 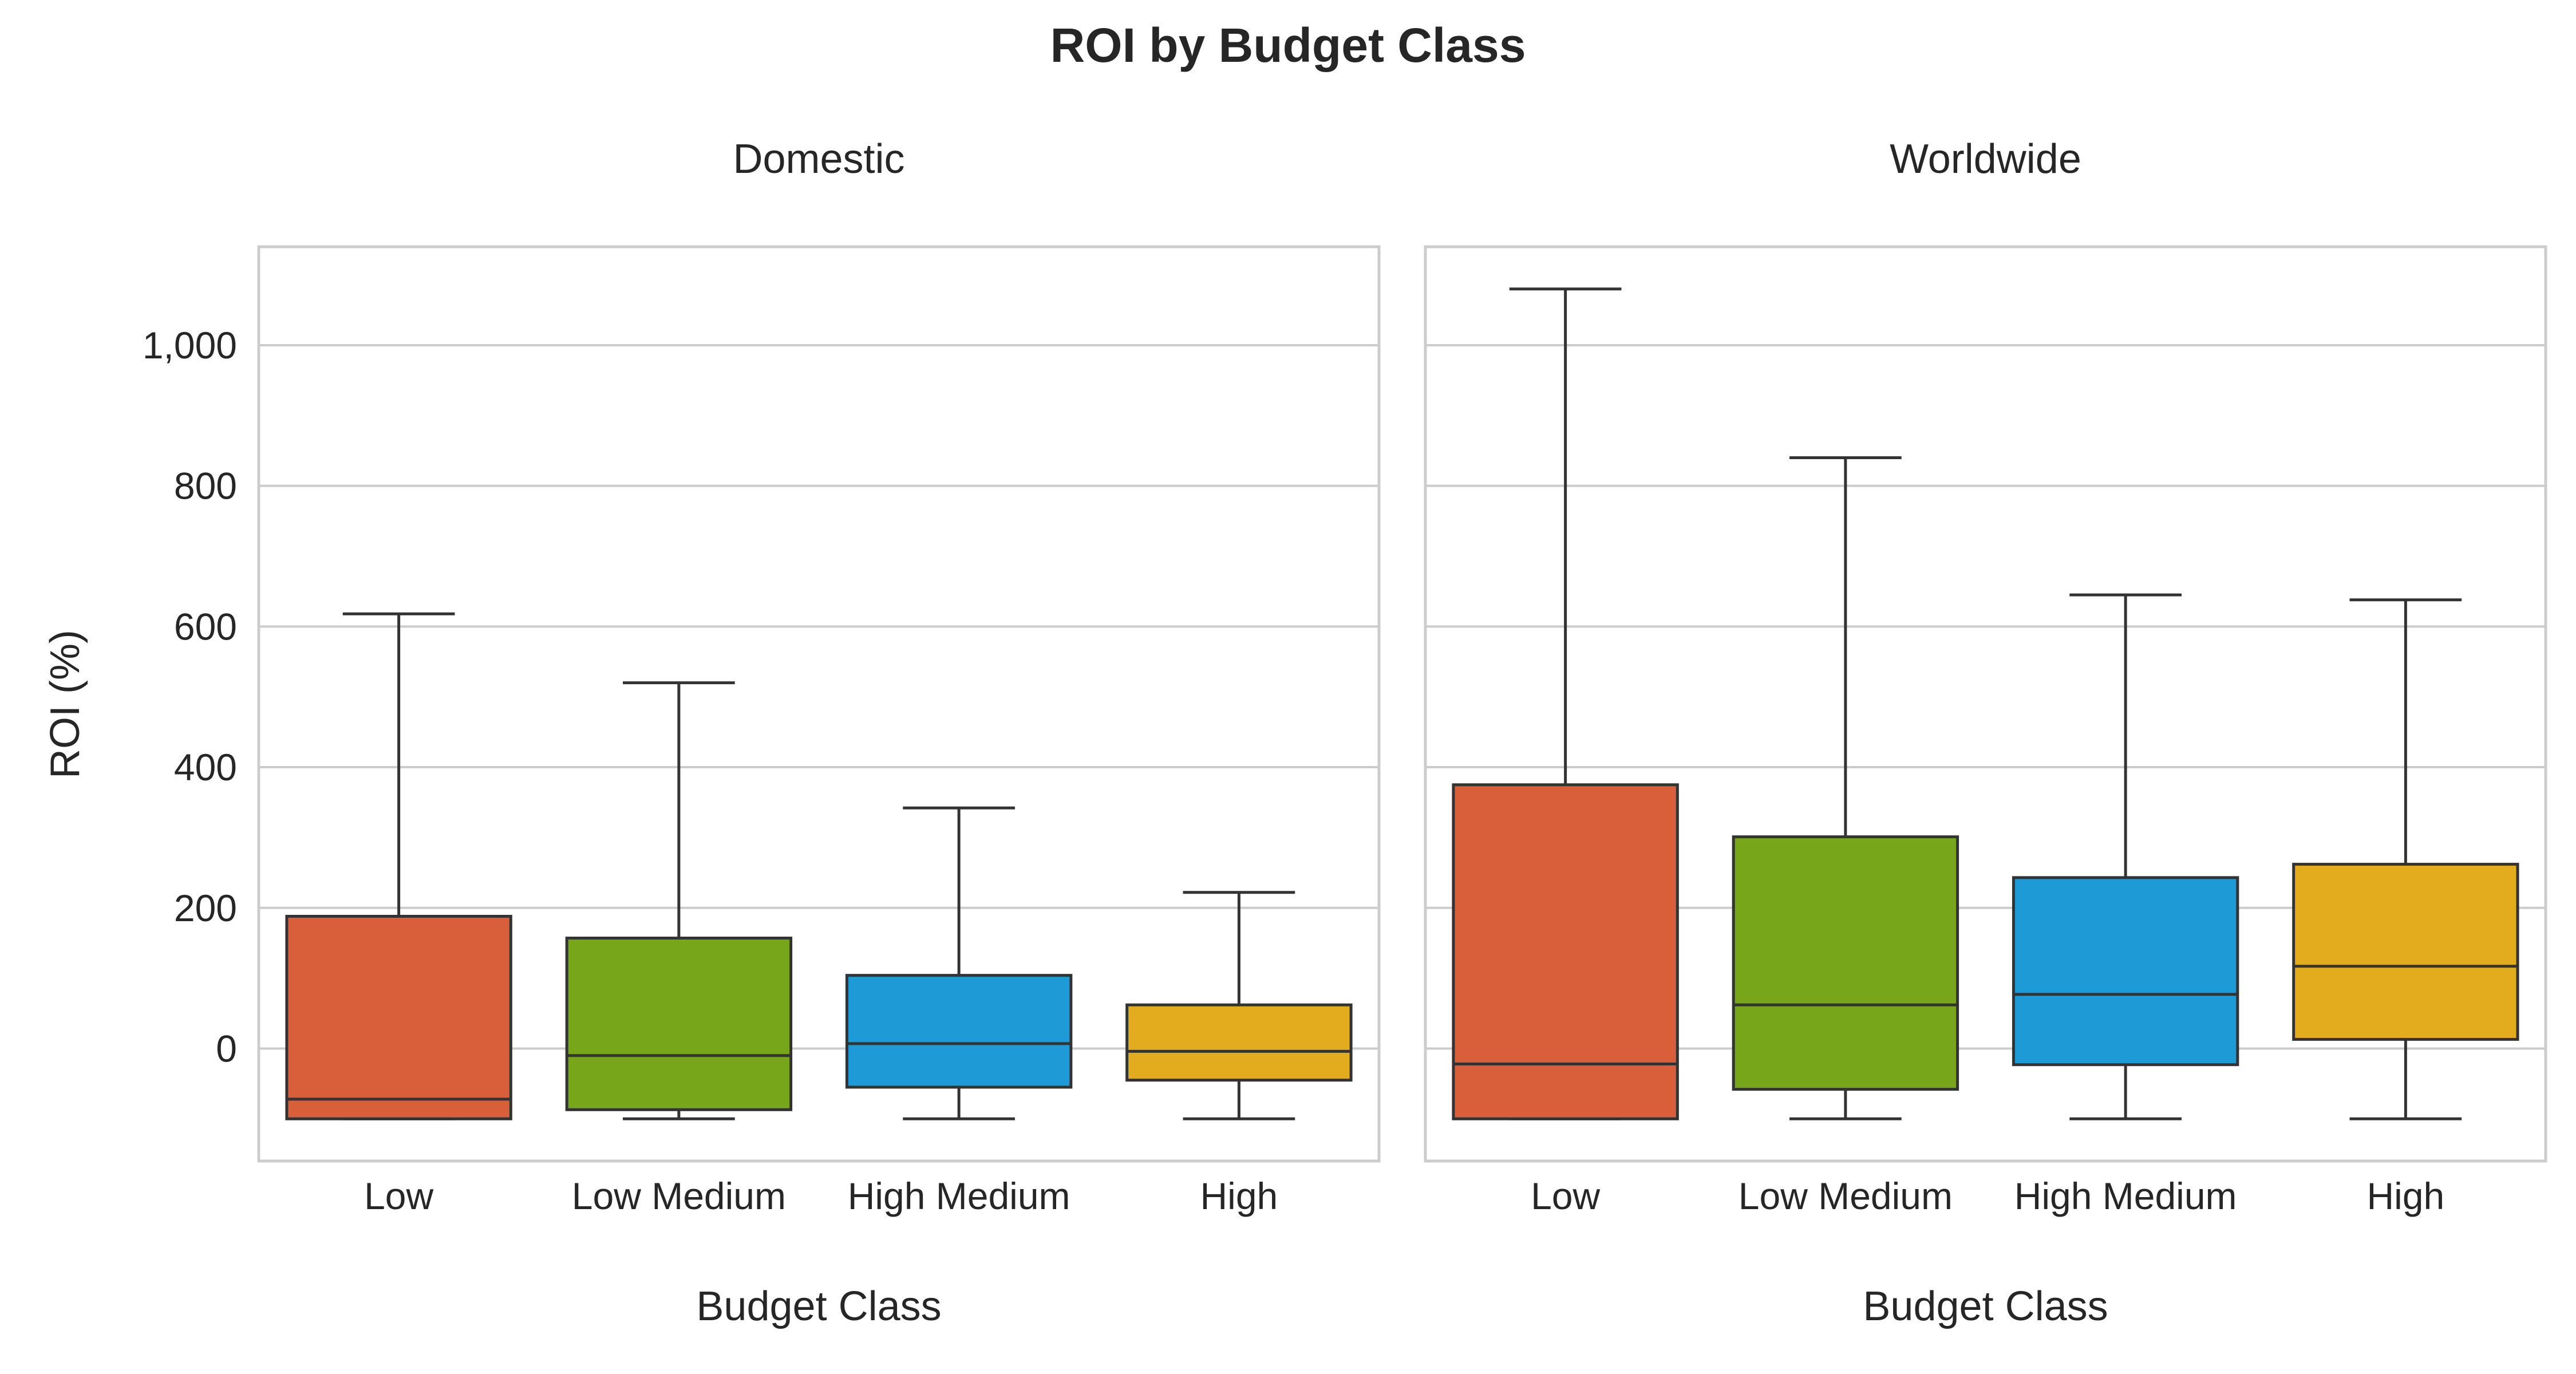 I want to click on y-tick-label: 600, so click(x=205, y=626).